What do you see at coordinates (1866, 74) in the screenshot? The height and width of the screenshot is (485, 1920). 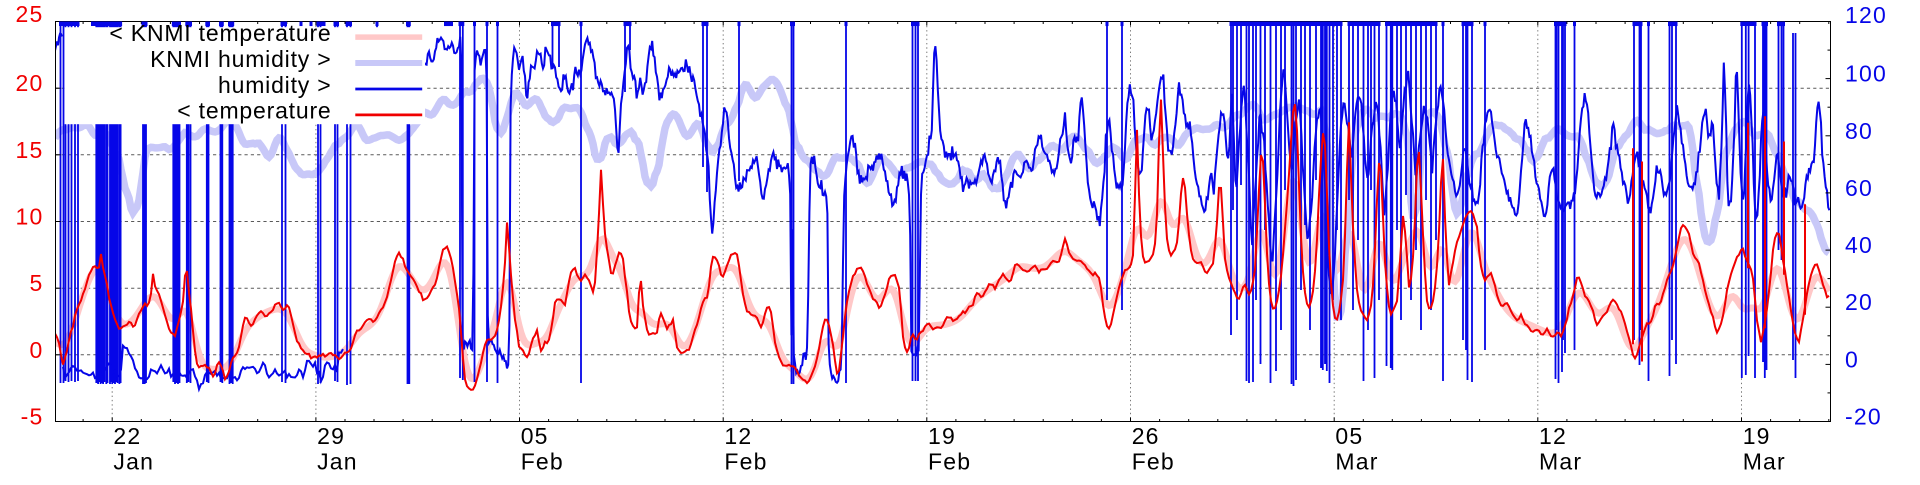 I see `svg-text: 100` at bounding box center [1866, 74].